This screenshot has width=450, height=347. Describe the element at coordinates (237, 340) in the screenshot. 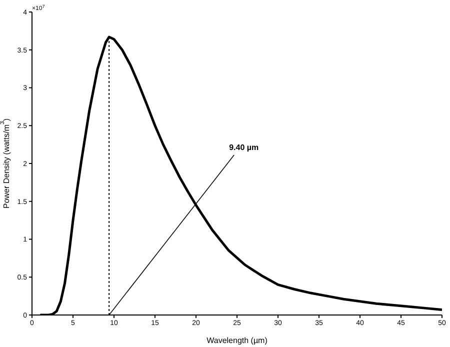

I see `x-axis-title: Wavelength (µm)` at that location.